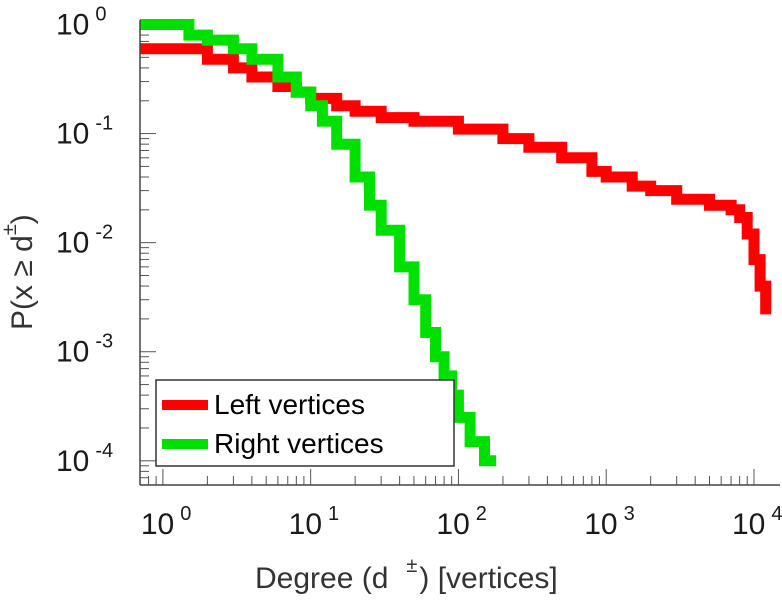  Describe the element at coordinates (289, 404) in the screenshot. I see `legend-label-left: Left vertices` at that location.